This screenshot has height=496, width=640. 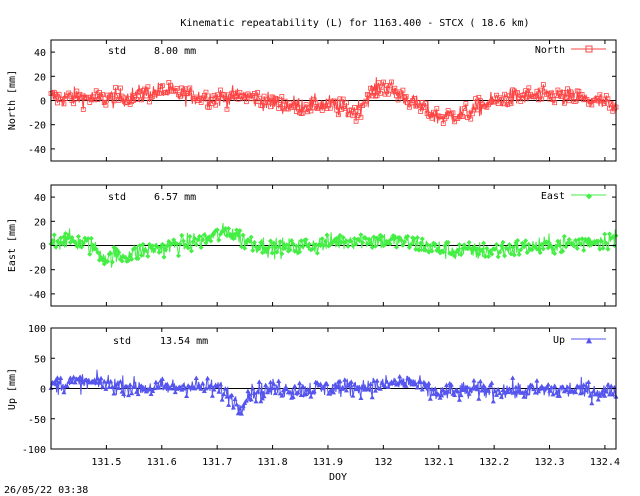 What do you see at coordinates (43, 102) in the screenshot?
I see `north-y-tick-label: 0` at bounding box center [43, 102].